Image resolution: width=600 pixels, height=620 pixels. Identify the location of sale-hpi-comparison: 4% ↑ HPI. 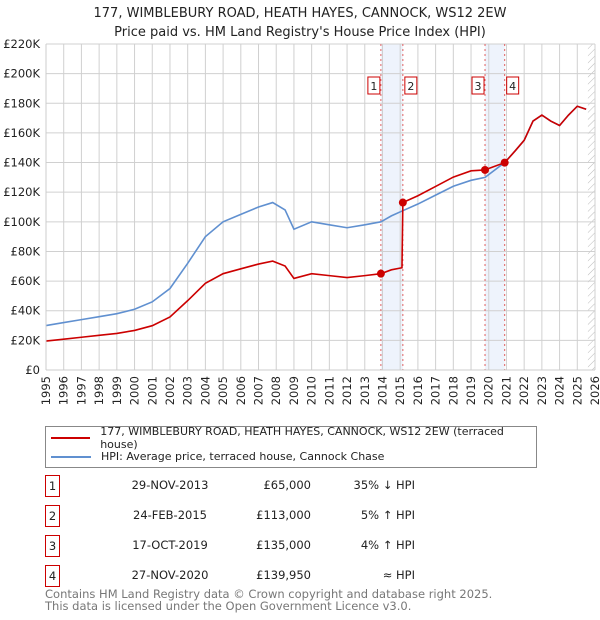
(387, 545).